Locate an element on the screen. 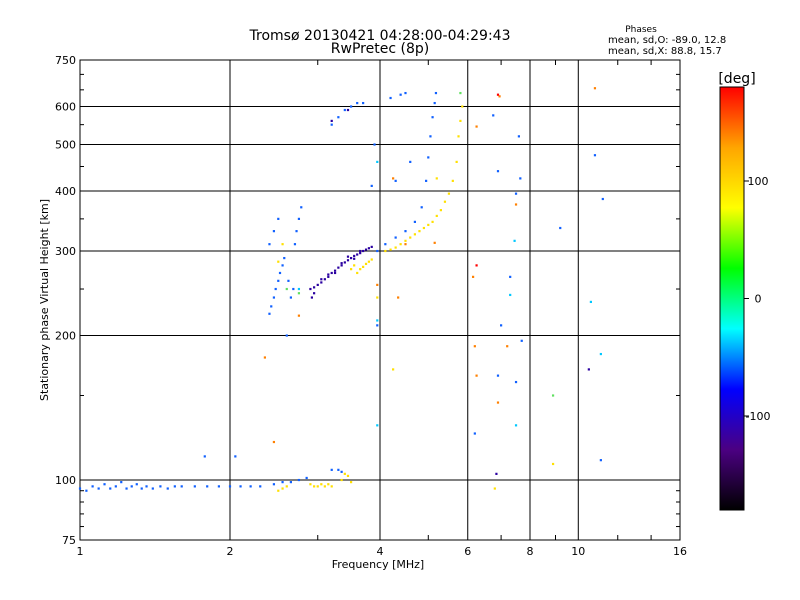 Image resolution: width=800 pixels, height=600 pixels. colorbar-gradient is located at coordinates (732, 298).